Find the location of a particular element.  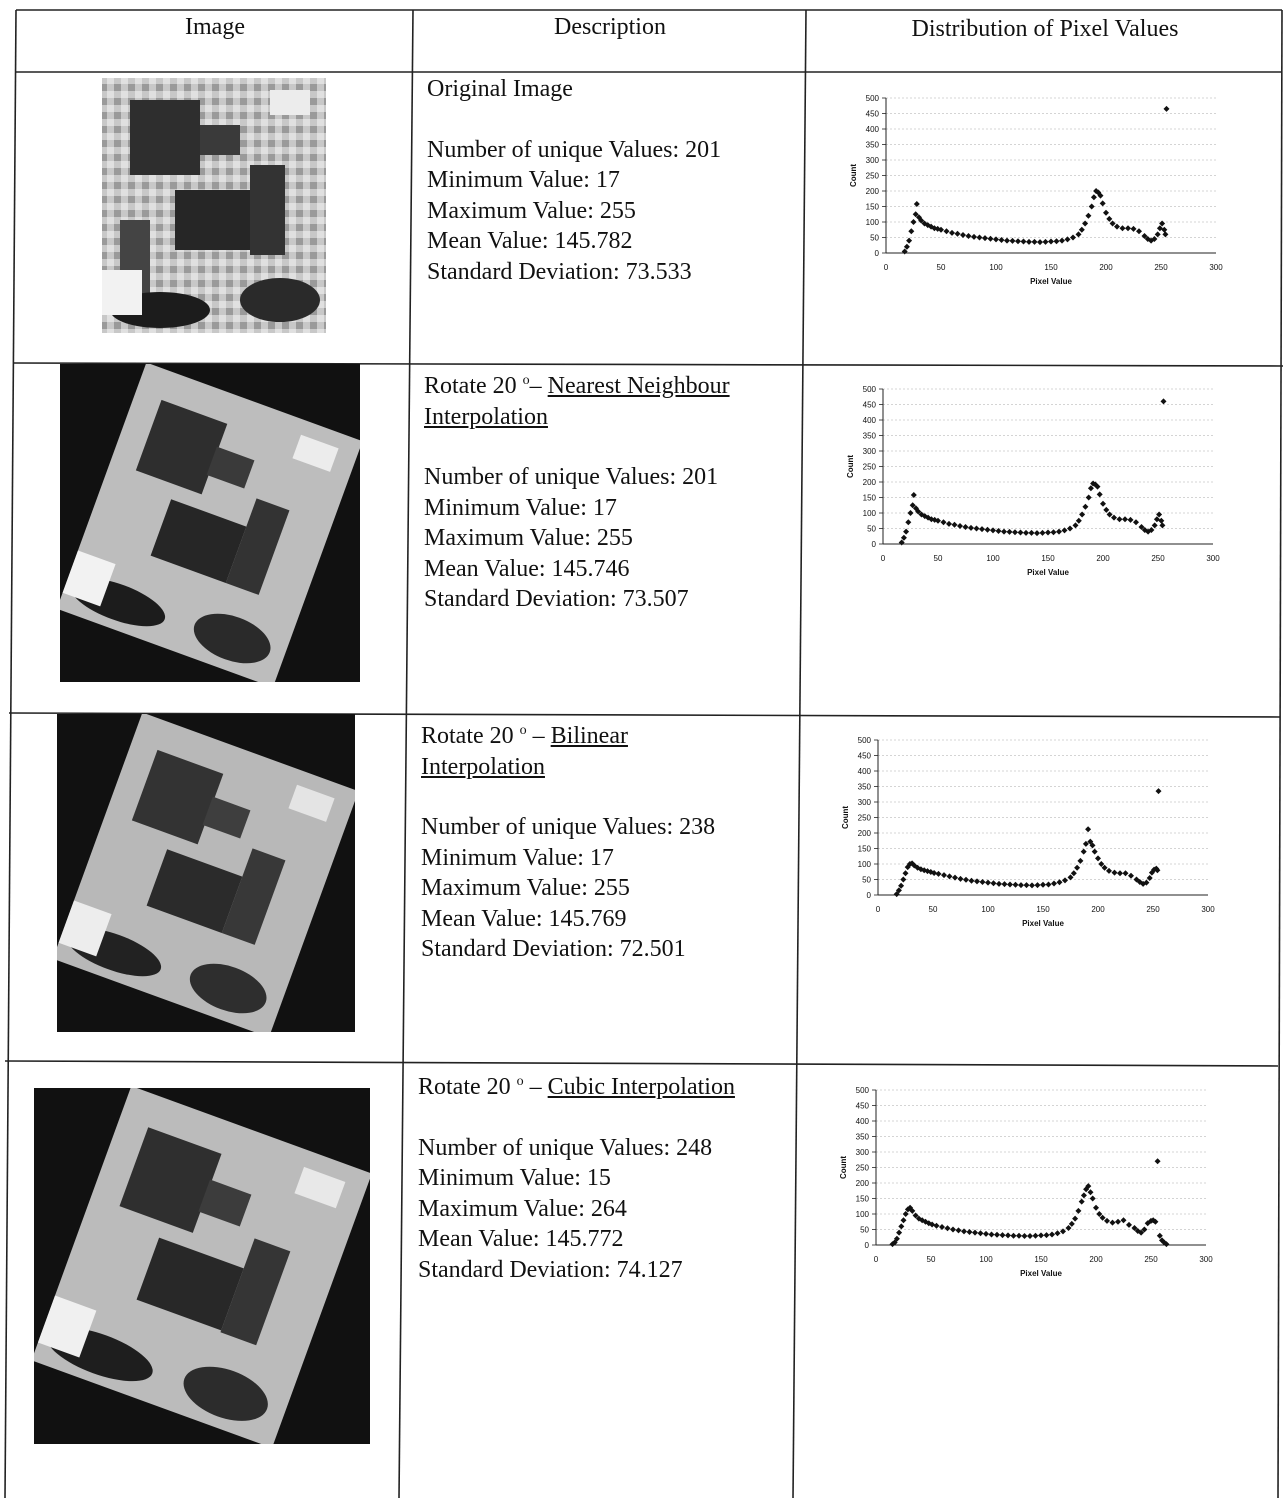

x-tick-label: 150 is located at coordinates (1048, 558).